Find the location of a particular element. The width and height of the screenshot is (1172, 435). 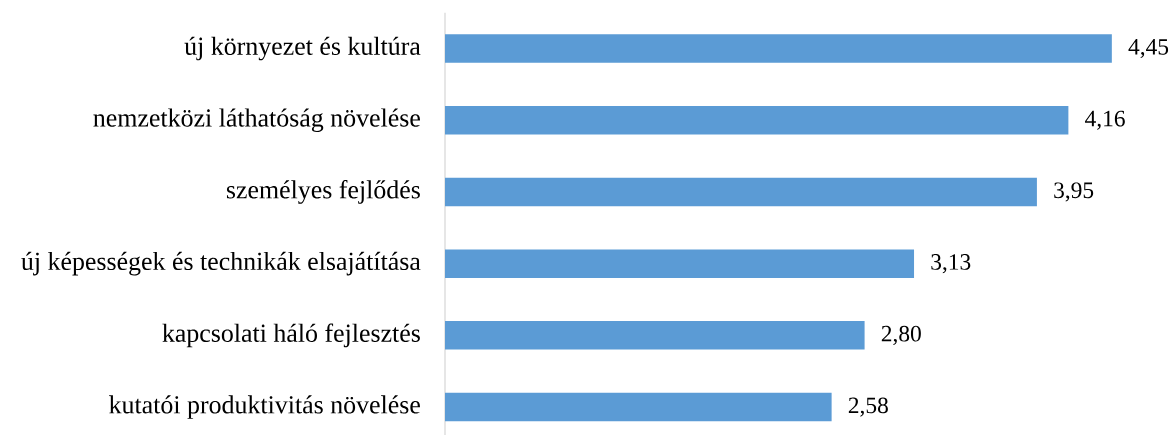

y-tick-label: személyes fejlődés is located at coordinates (323, 192).